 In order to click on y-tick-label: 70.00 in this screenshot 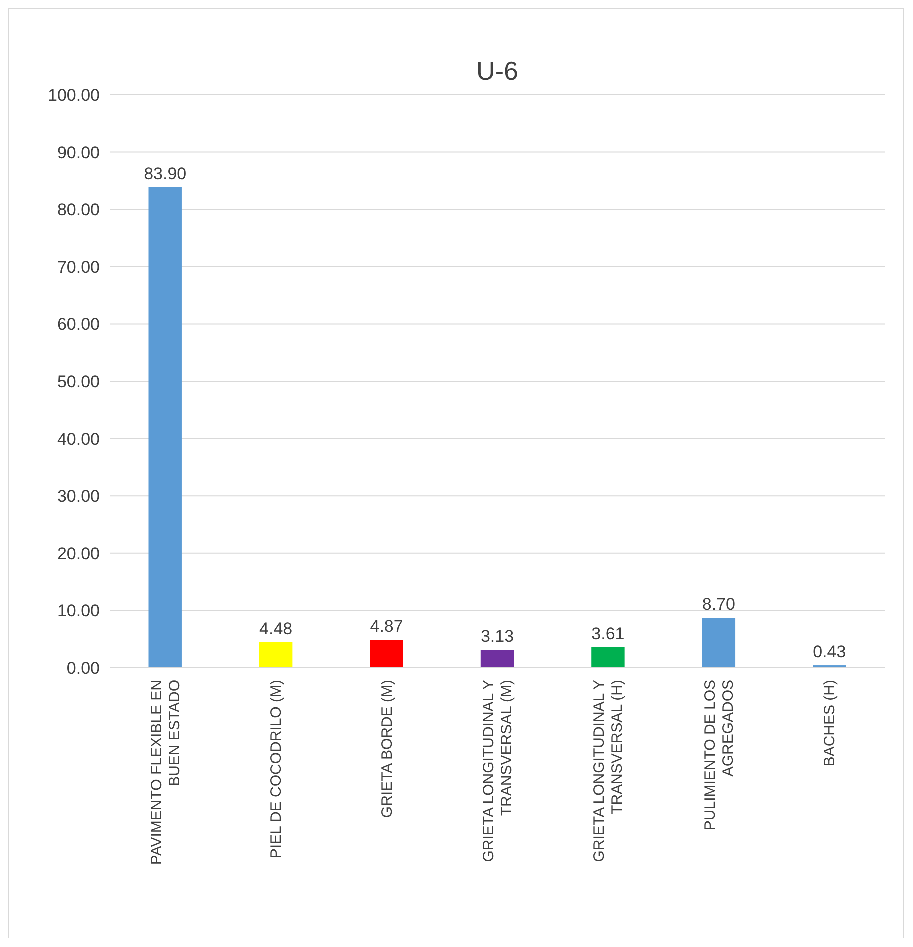, I will do `click(78, 267)`.